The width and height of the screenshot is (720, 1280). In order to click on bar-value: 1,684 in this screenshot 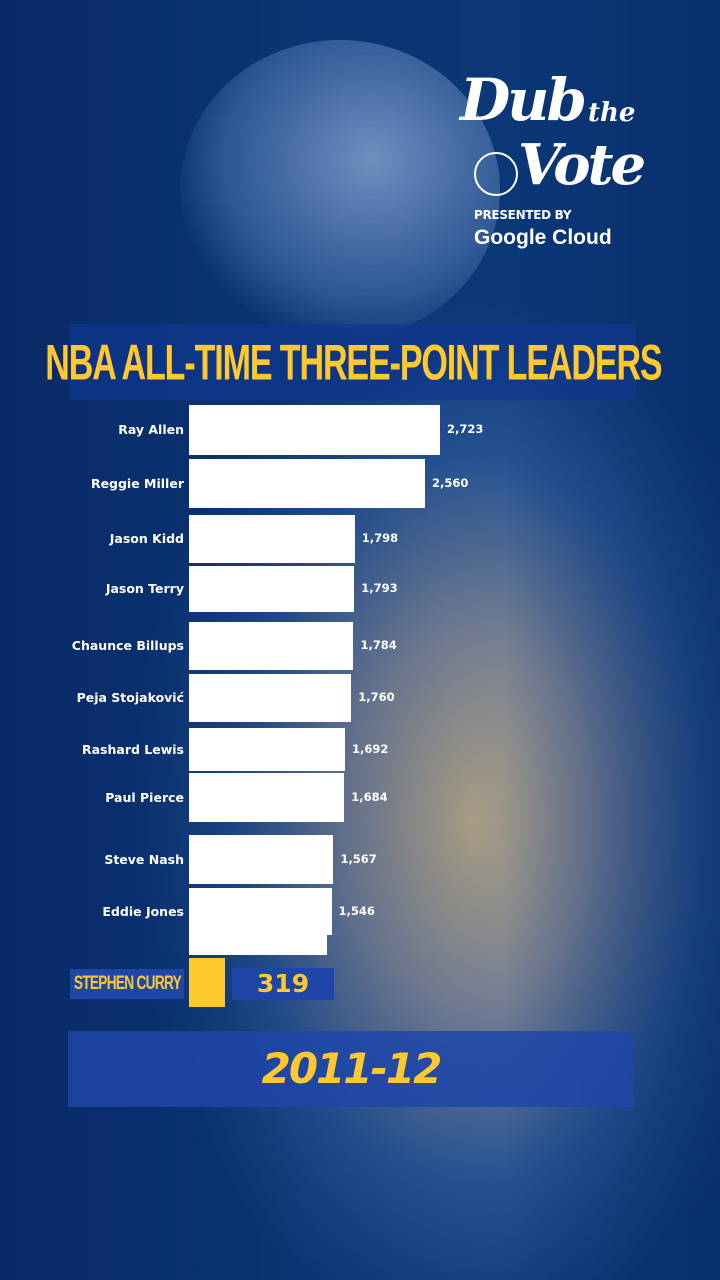, I will do `click(369, 796)`.